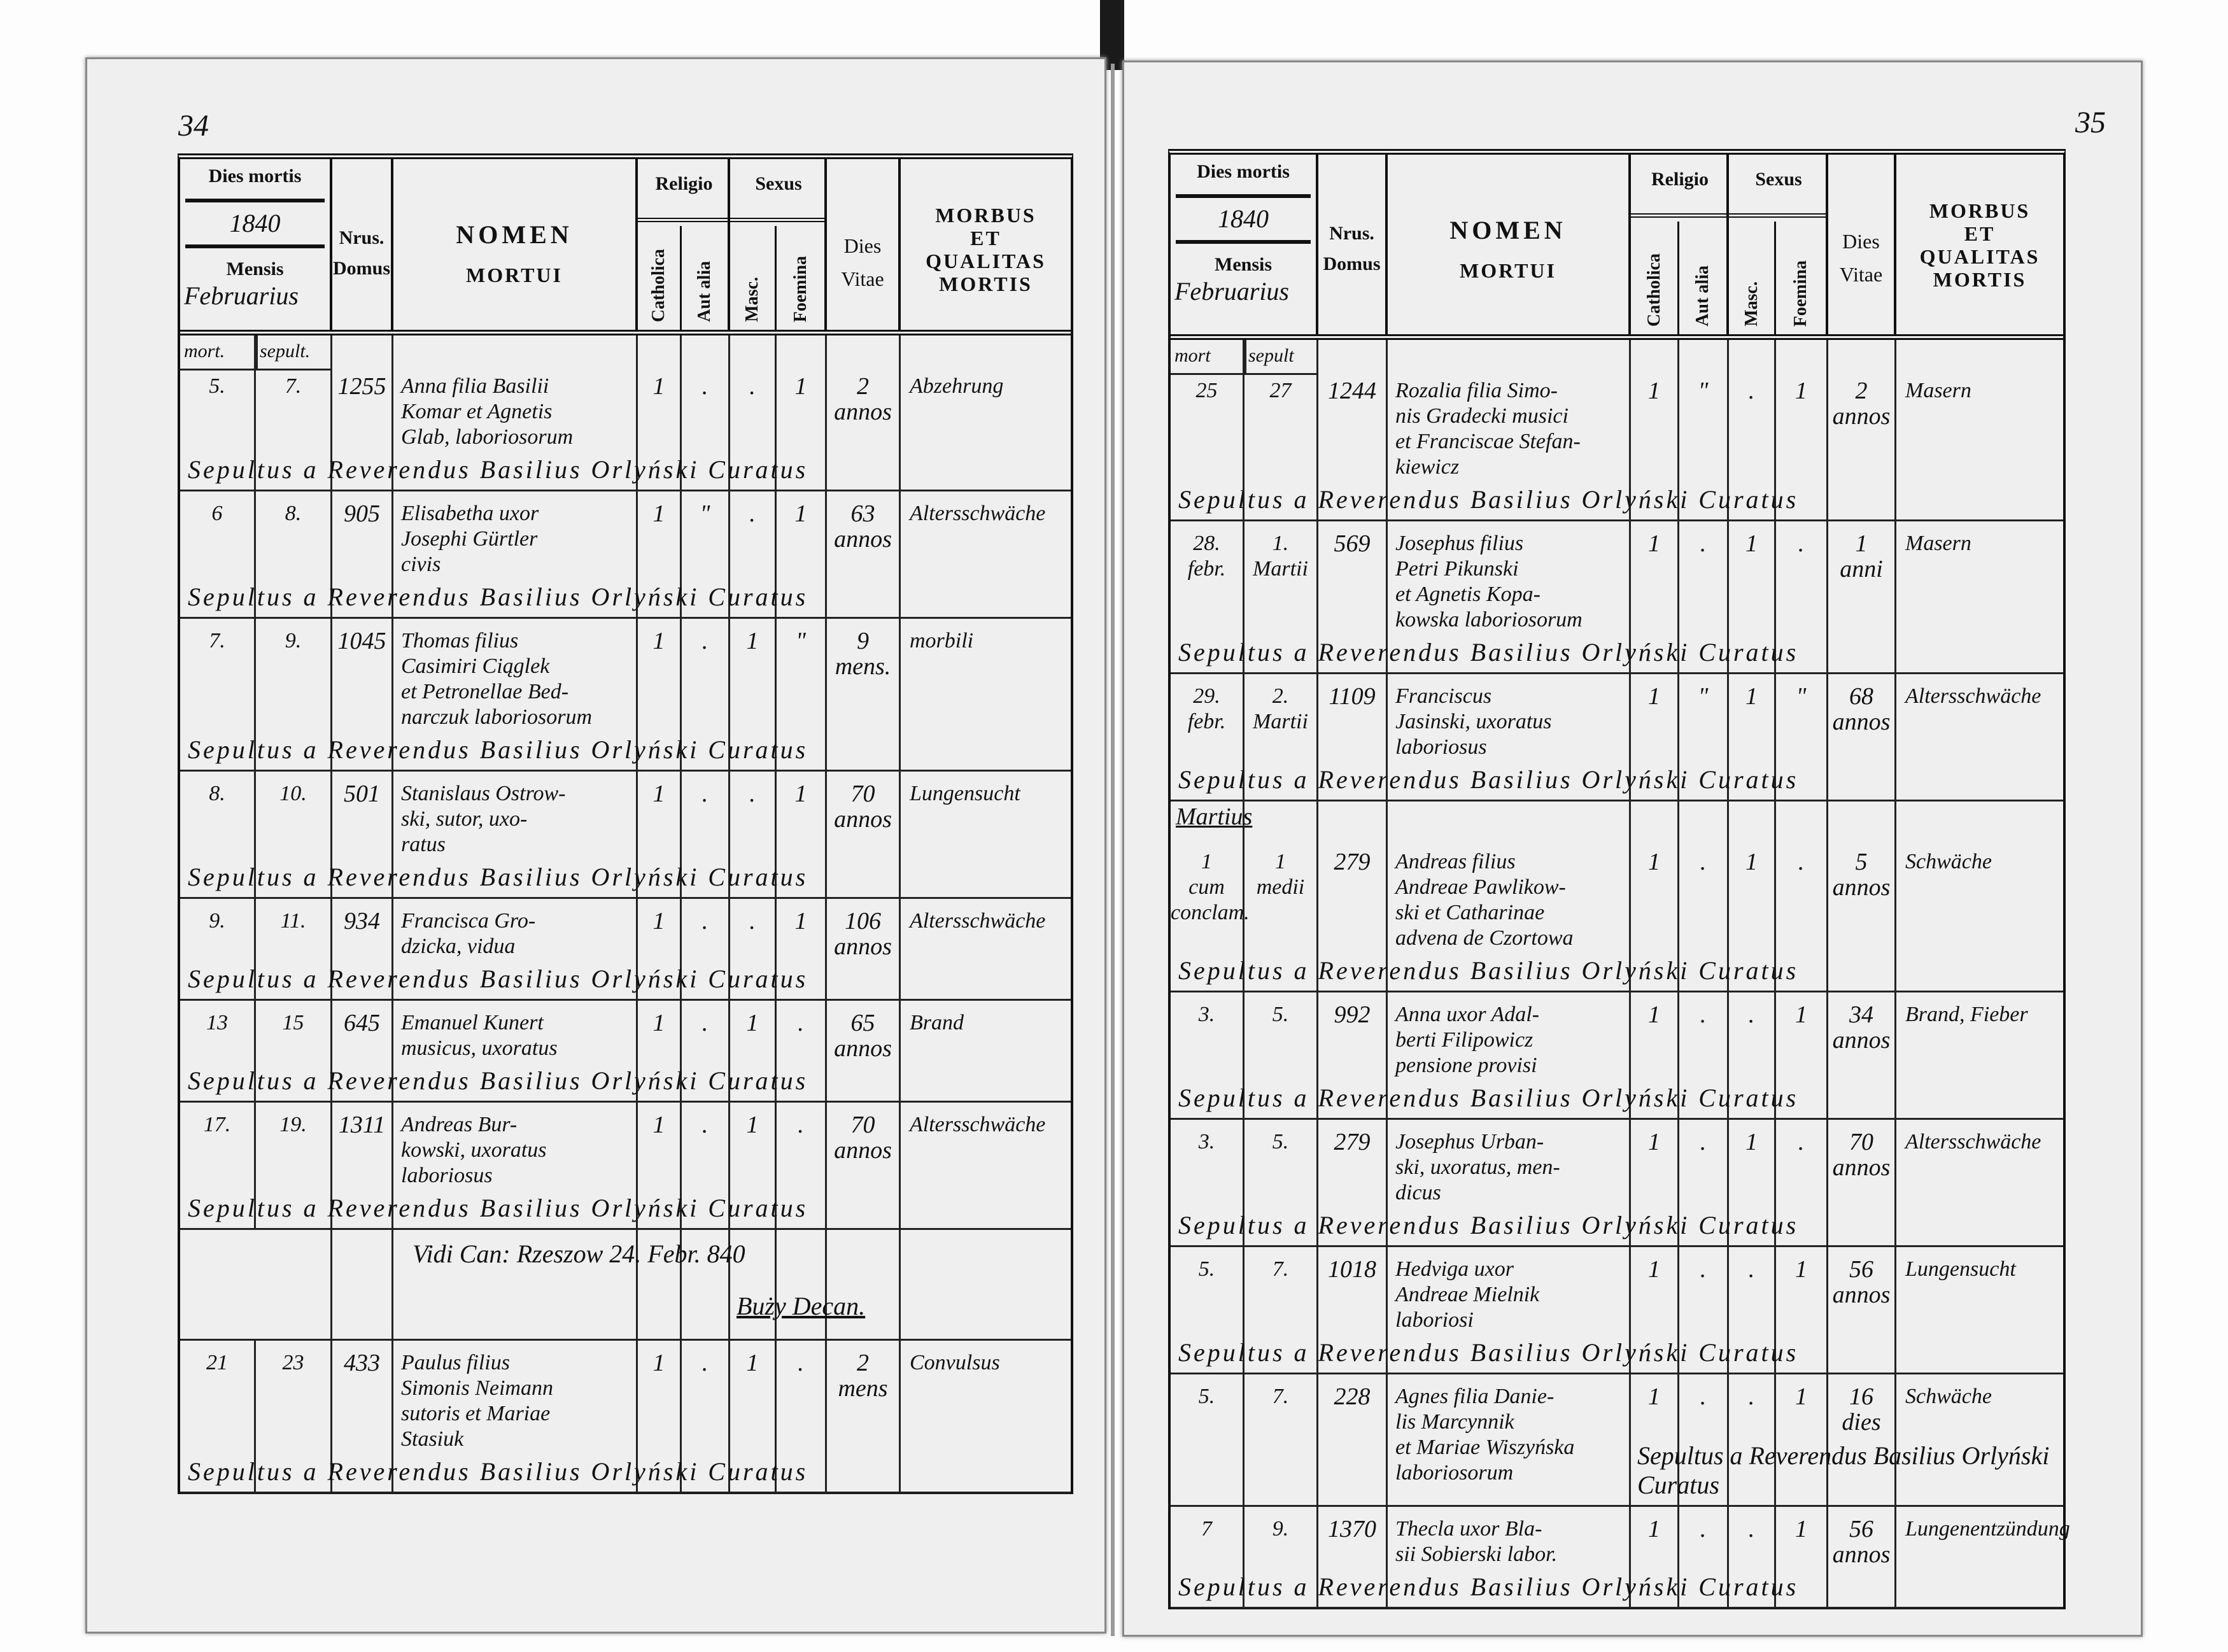 This screenshot has height=1652, width=2228. I want to click on sex-female: ", so click(802, 693).